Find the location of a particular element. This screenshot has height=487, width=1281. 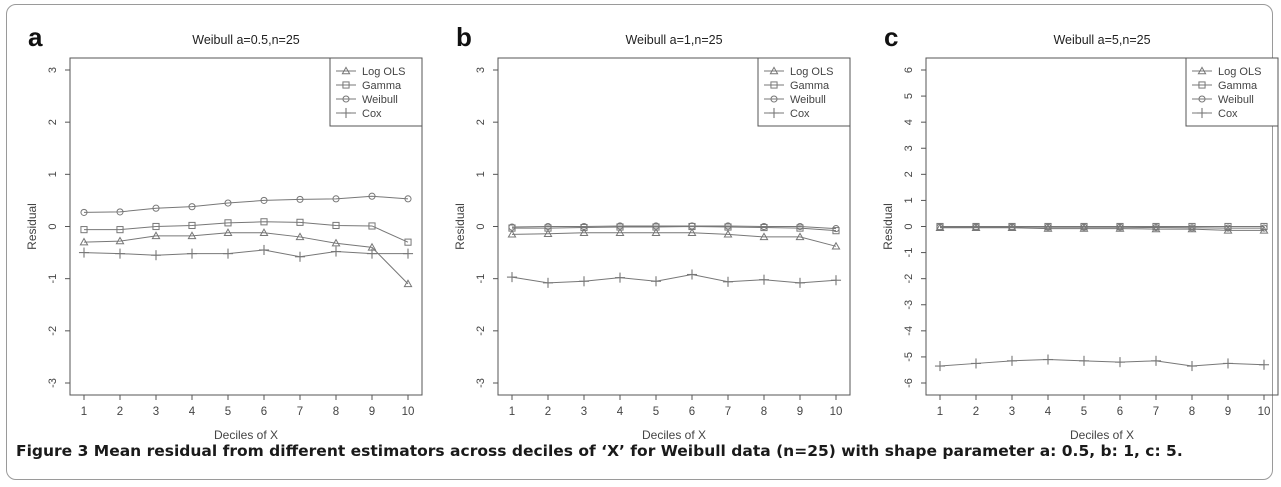

x-tick-label: 2 is located at coordinates (976, 412).